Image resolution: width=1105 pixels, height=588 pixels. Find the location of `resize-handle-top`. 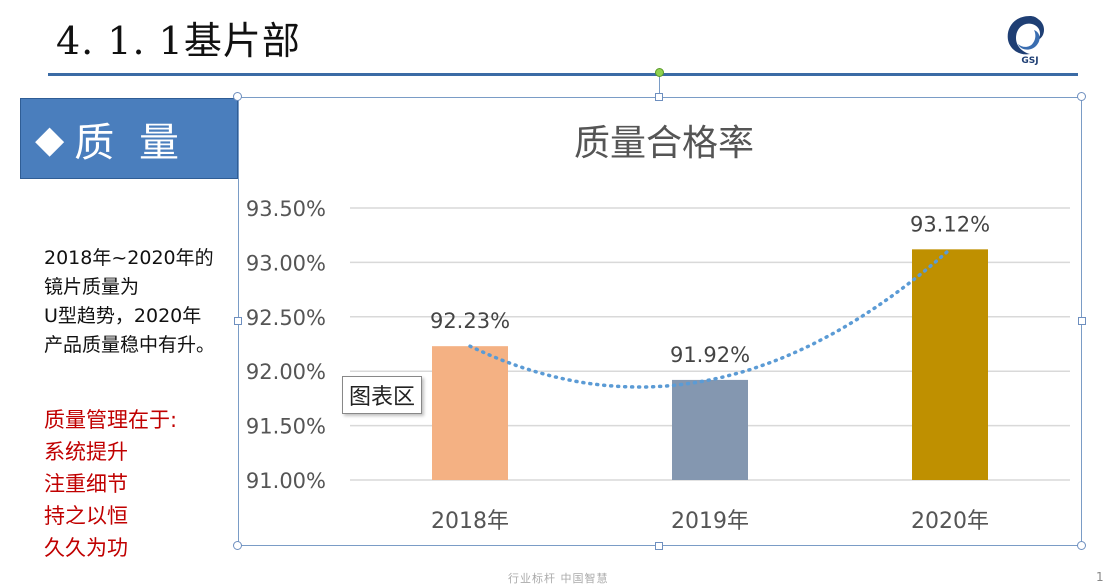

resize-handle-top is located at coordinates (659, 97).